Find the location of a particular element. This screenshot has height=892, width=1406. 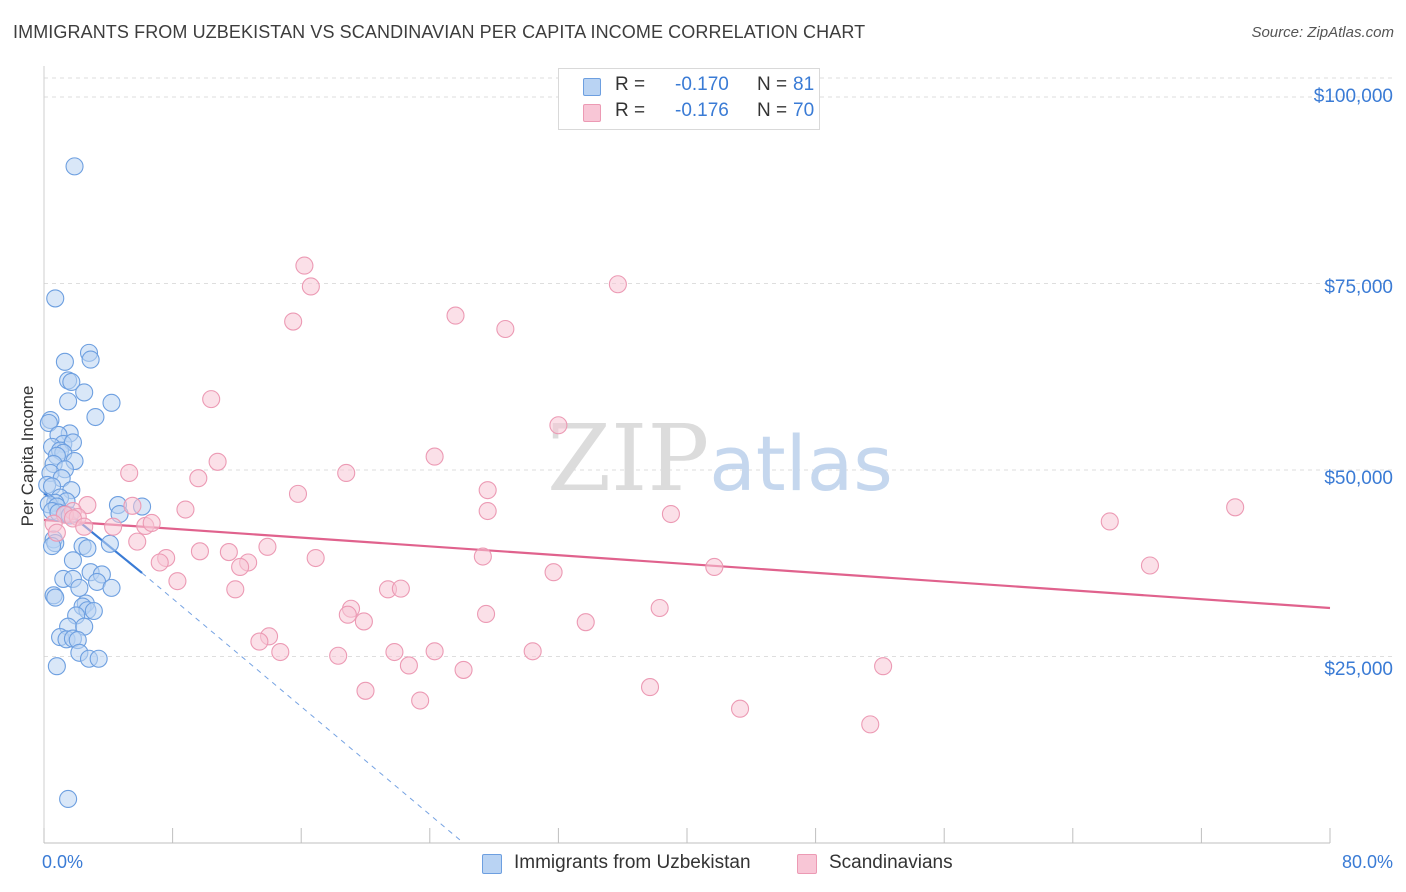

r-value: -0.170 is located at coordinates (702, 84).